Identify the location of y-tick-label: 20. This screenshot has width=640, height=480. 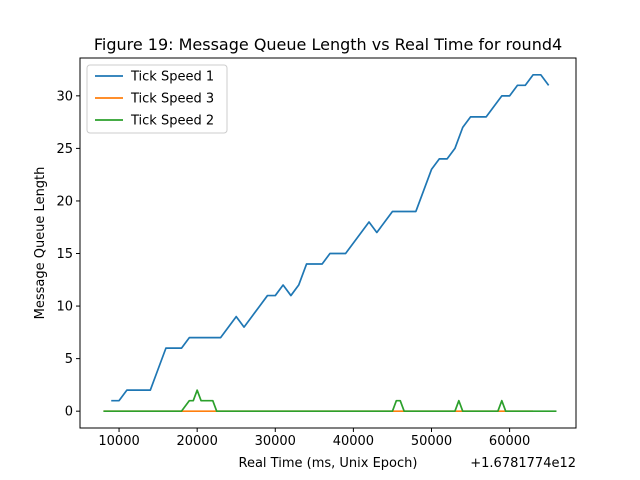
(64, 201).